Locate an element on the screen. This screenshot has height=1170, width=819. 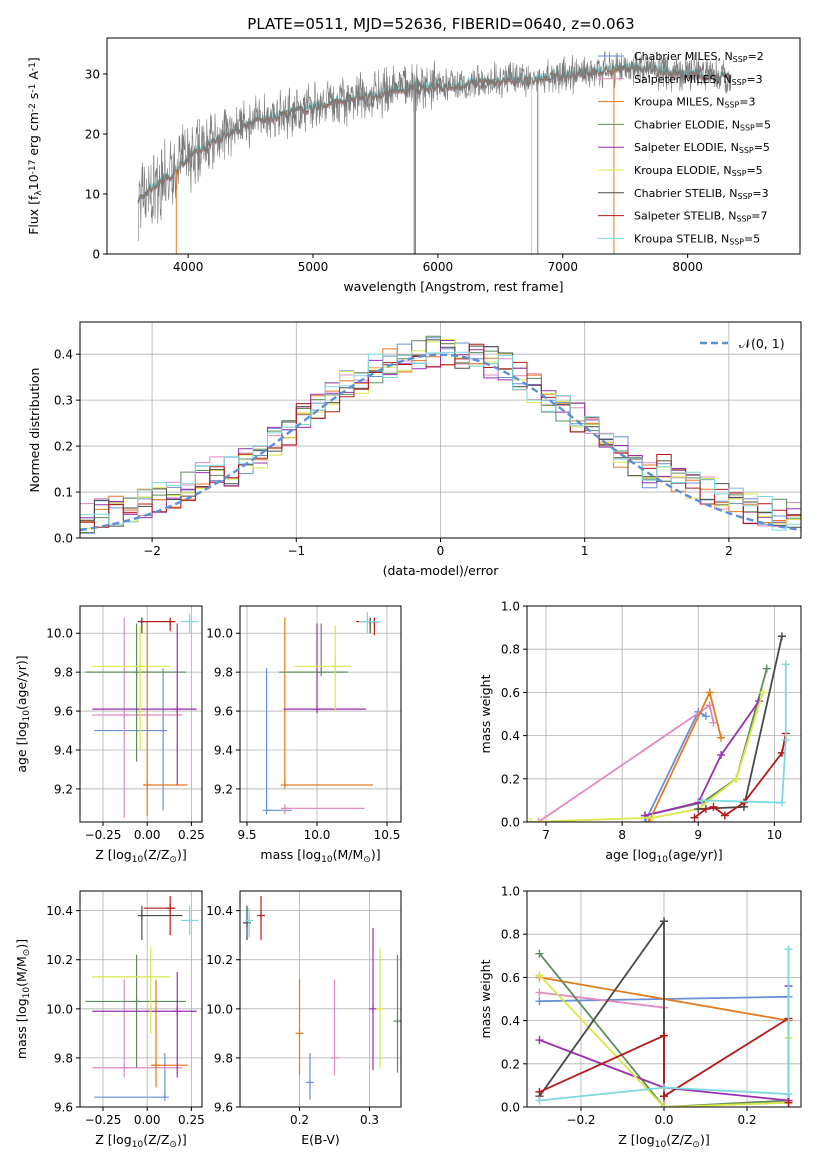
label-part: -17 is located at coordinates (33, 167).